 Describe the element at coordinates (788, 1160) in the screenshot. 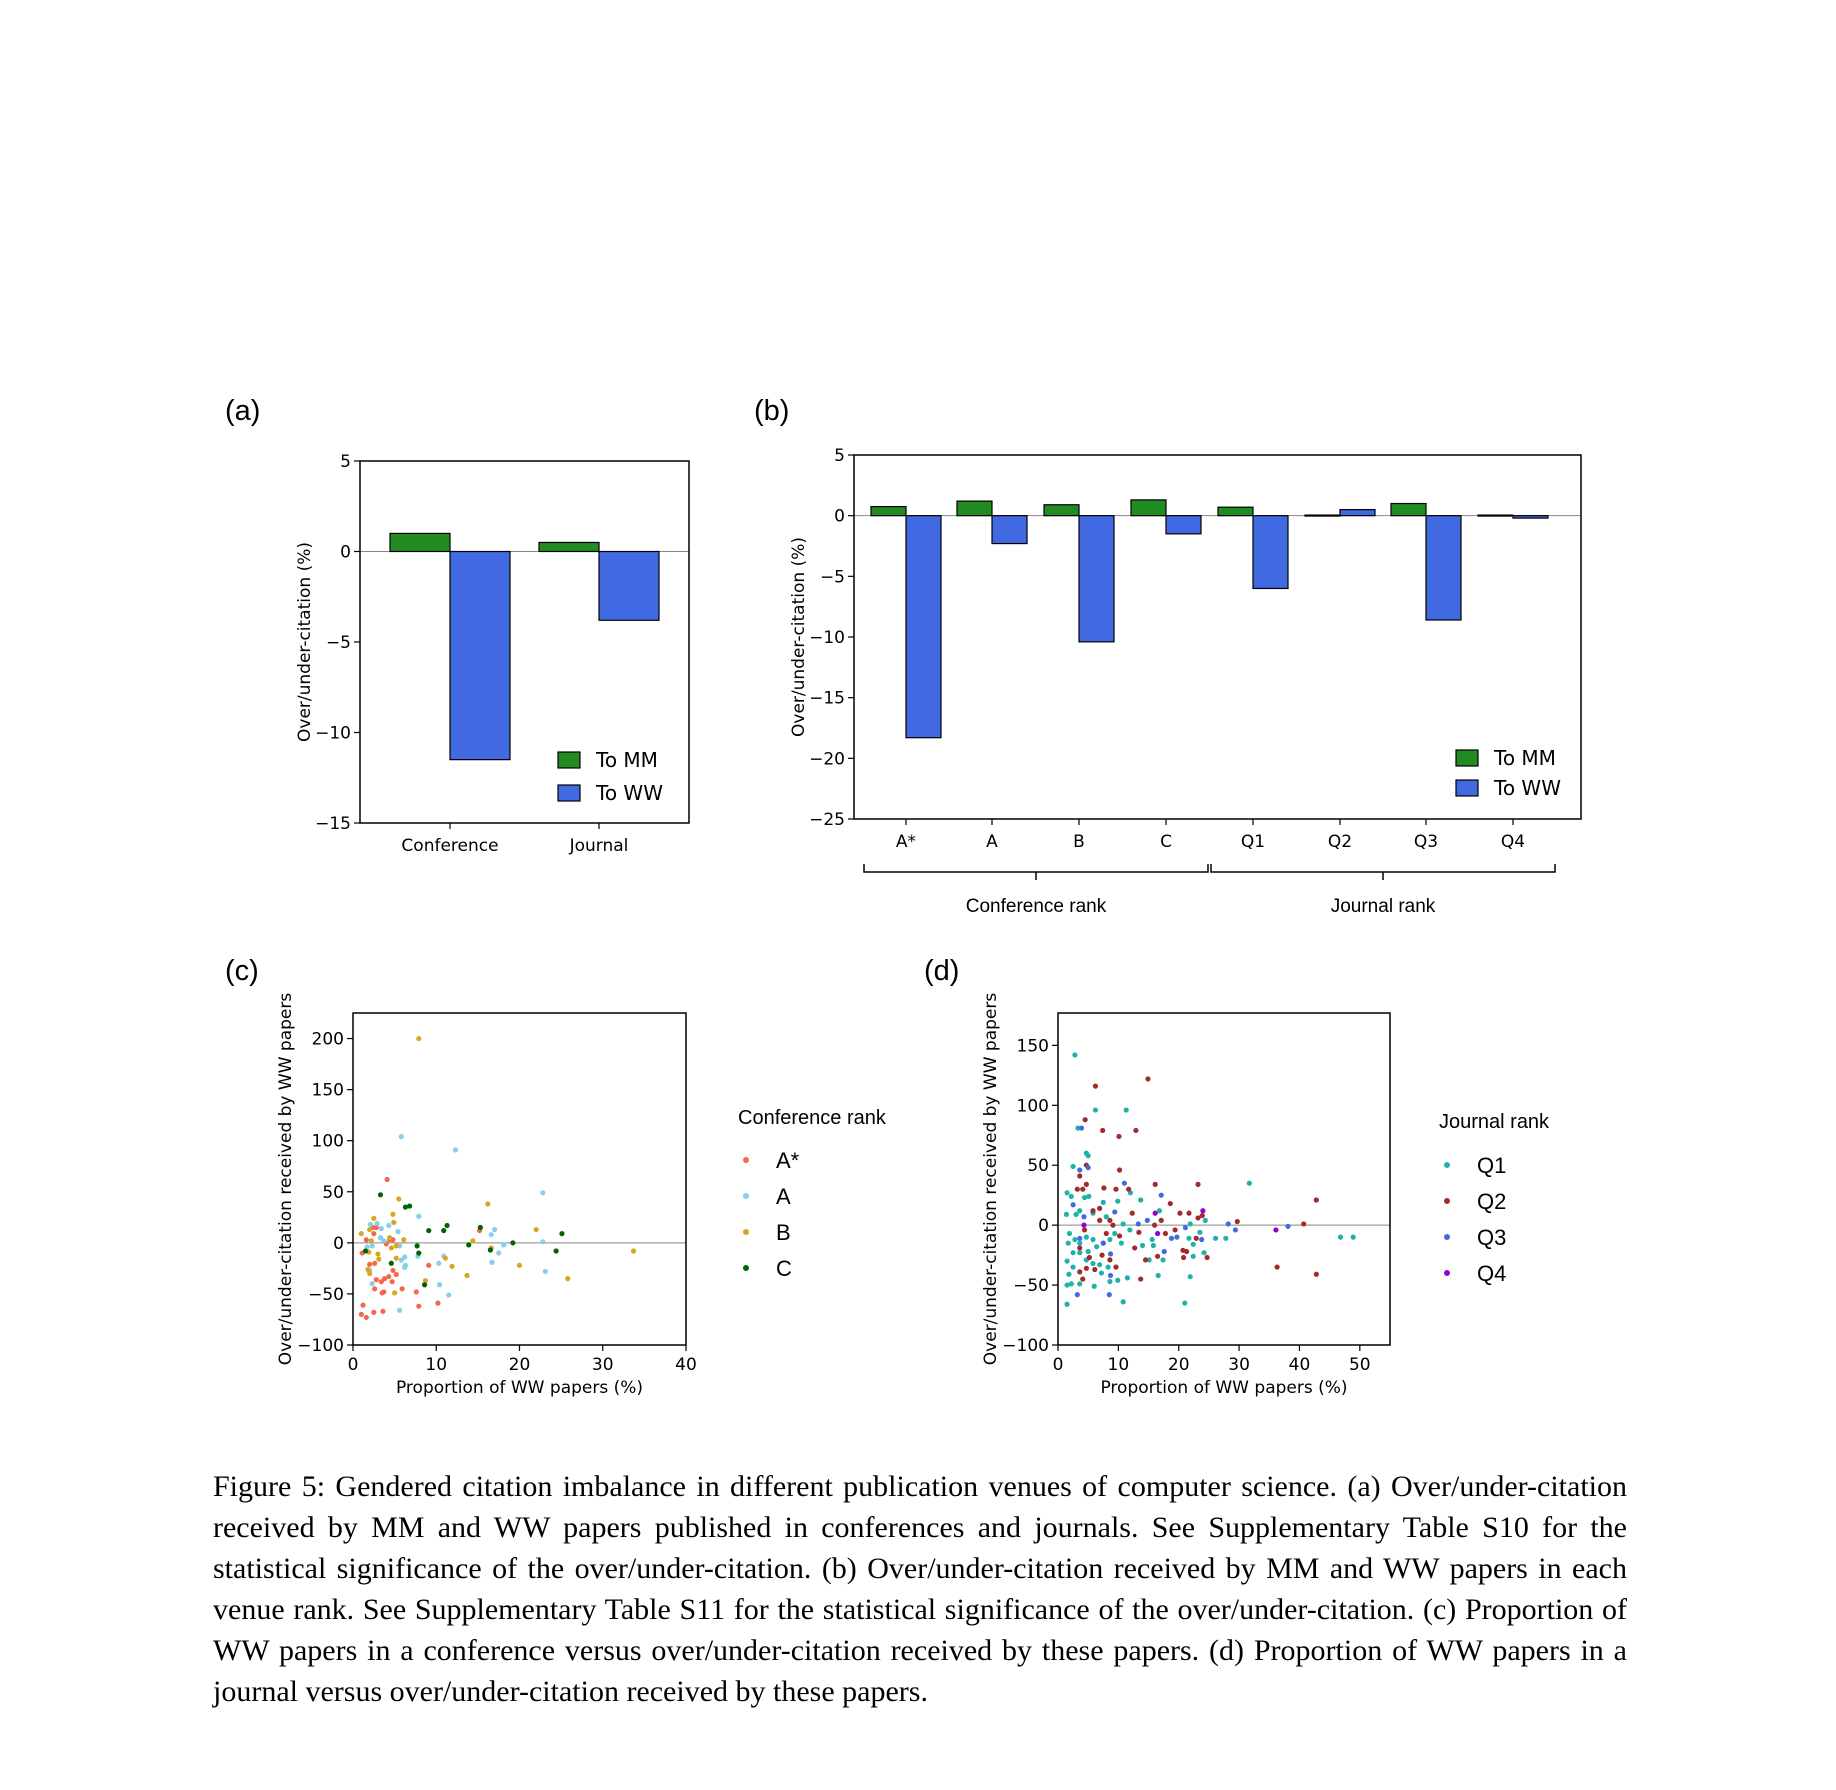

I see `legend-label: A*` at that location.